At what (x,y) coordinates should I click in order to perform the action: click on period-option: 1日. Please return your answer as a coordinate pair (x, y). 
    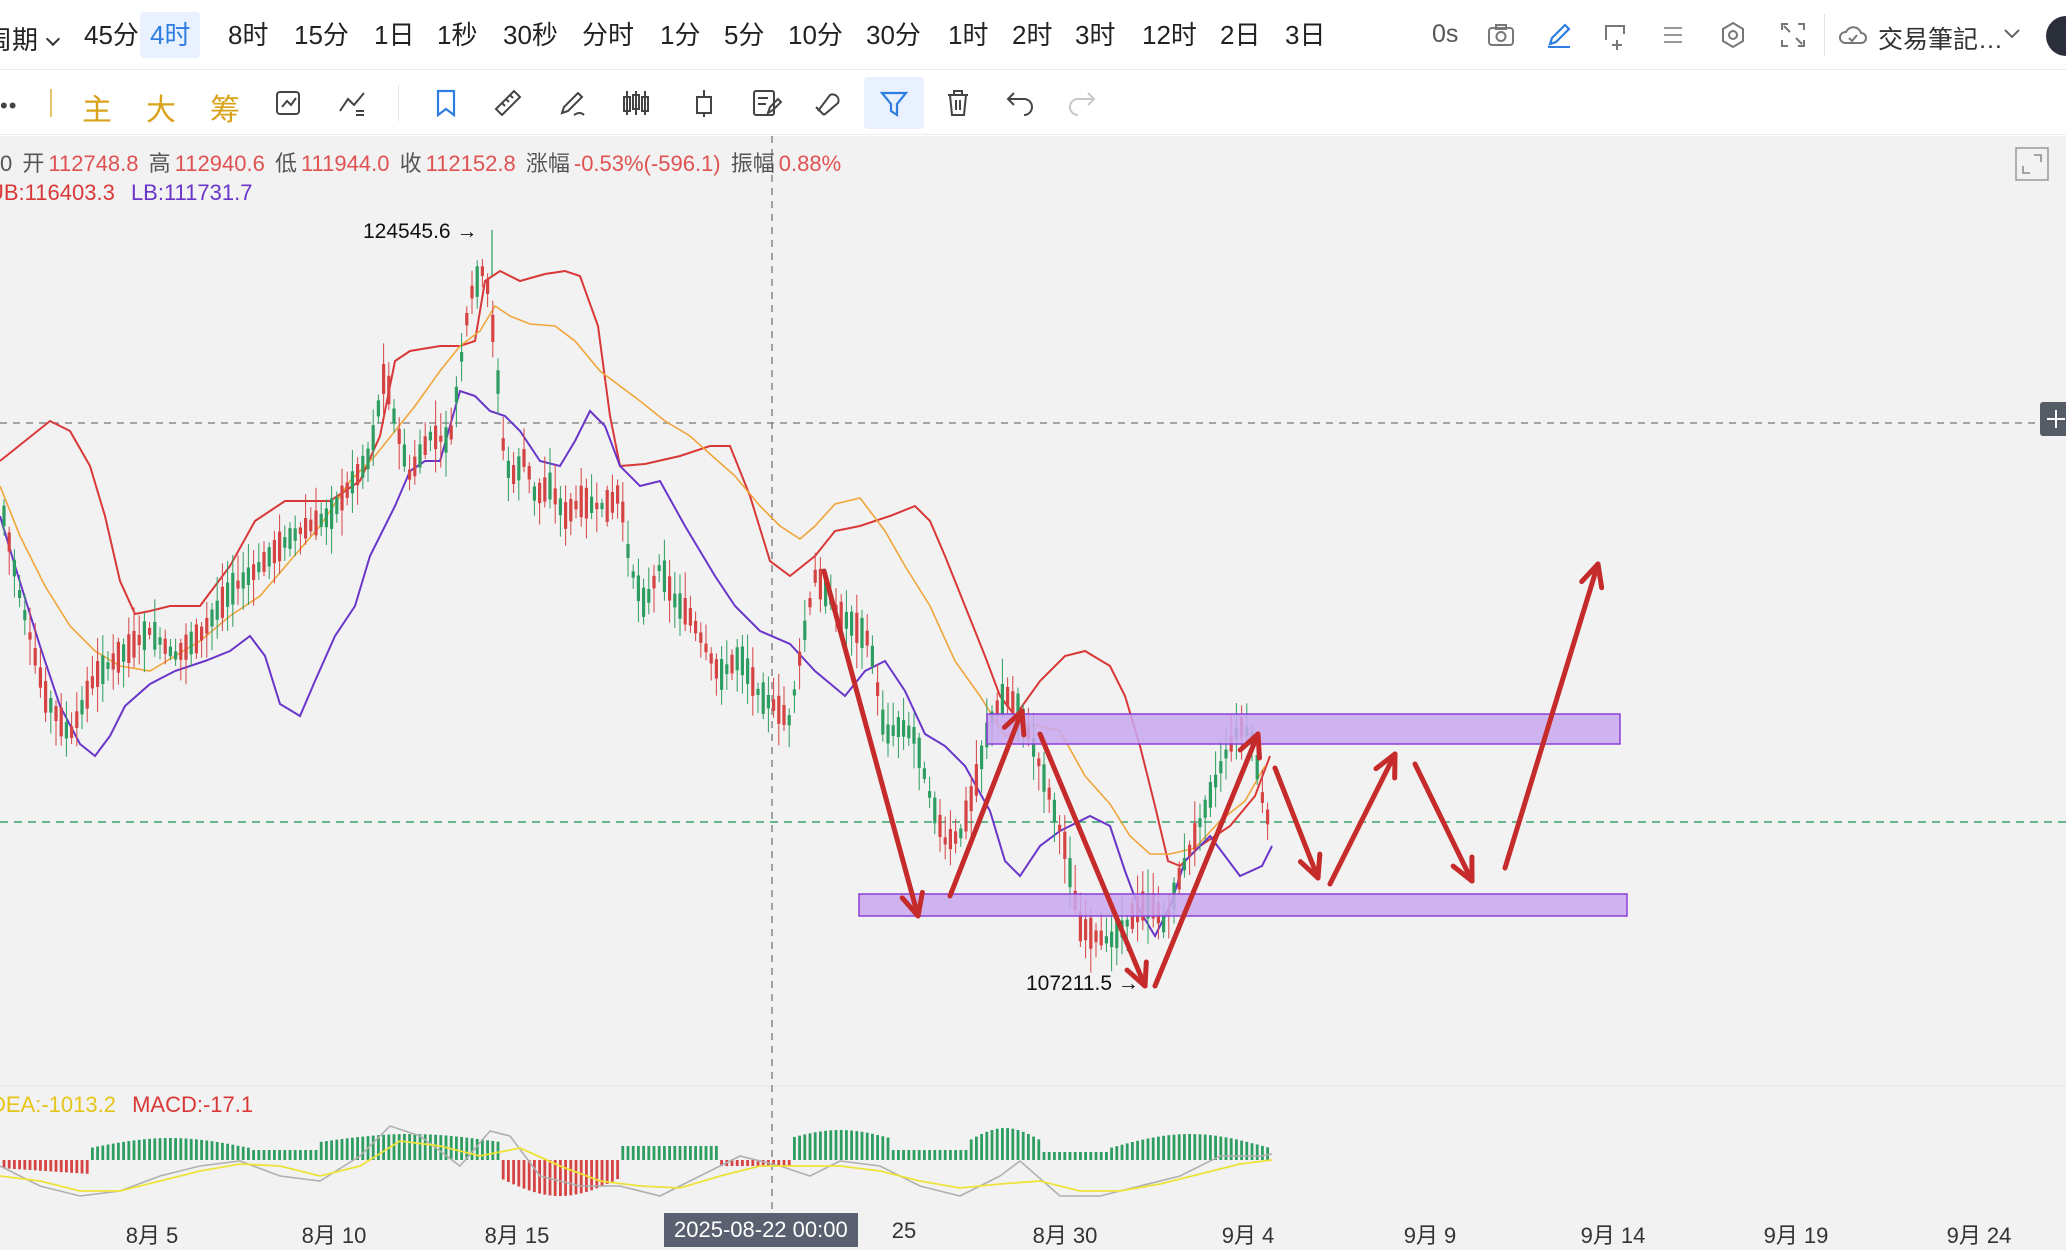
    Looking at the image, I should click on (394, 35).